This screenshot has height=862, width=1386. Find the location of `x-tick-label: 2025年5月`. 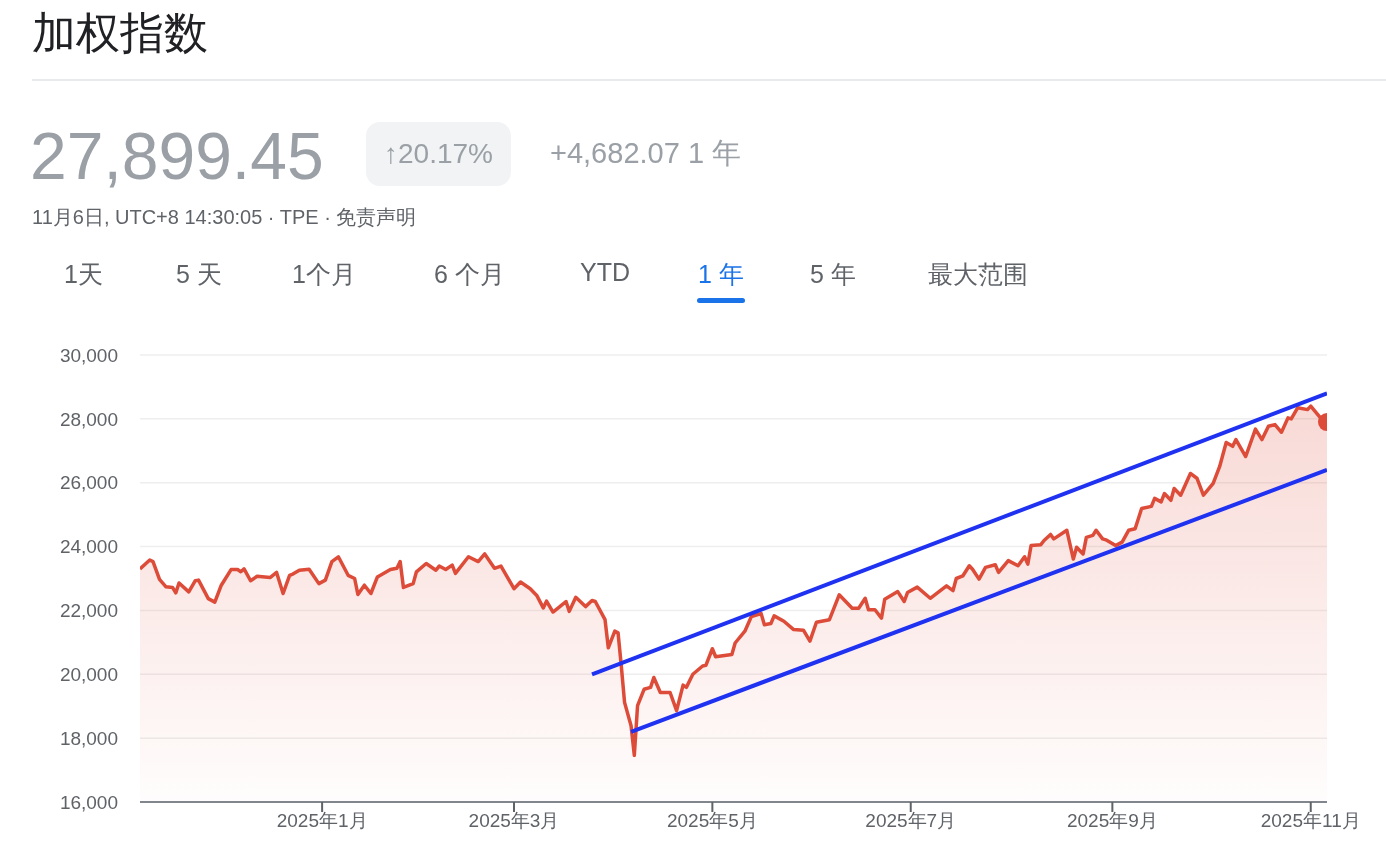

x-tick-label: 2025年5月 is located at coordinates (712, 821).